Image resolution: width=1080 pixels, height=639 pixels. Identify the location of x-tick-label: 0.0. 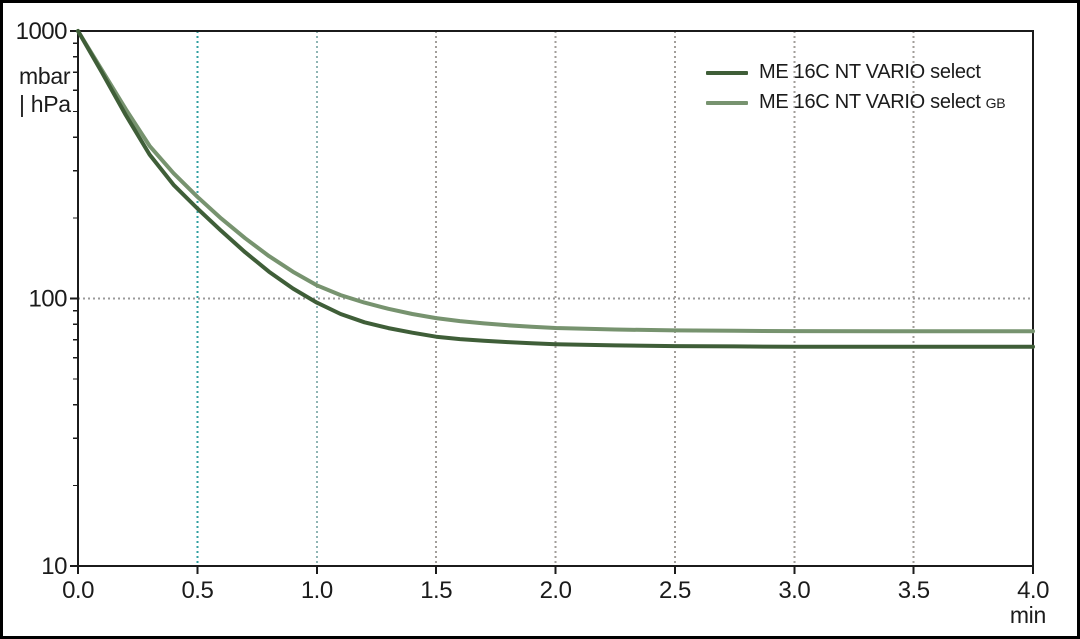
(78, 590).